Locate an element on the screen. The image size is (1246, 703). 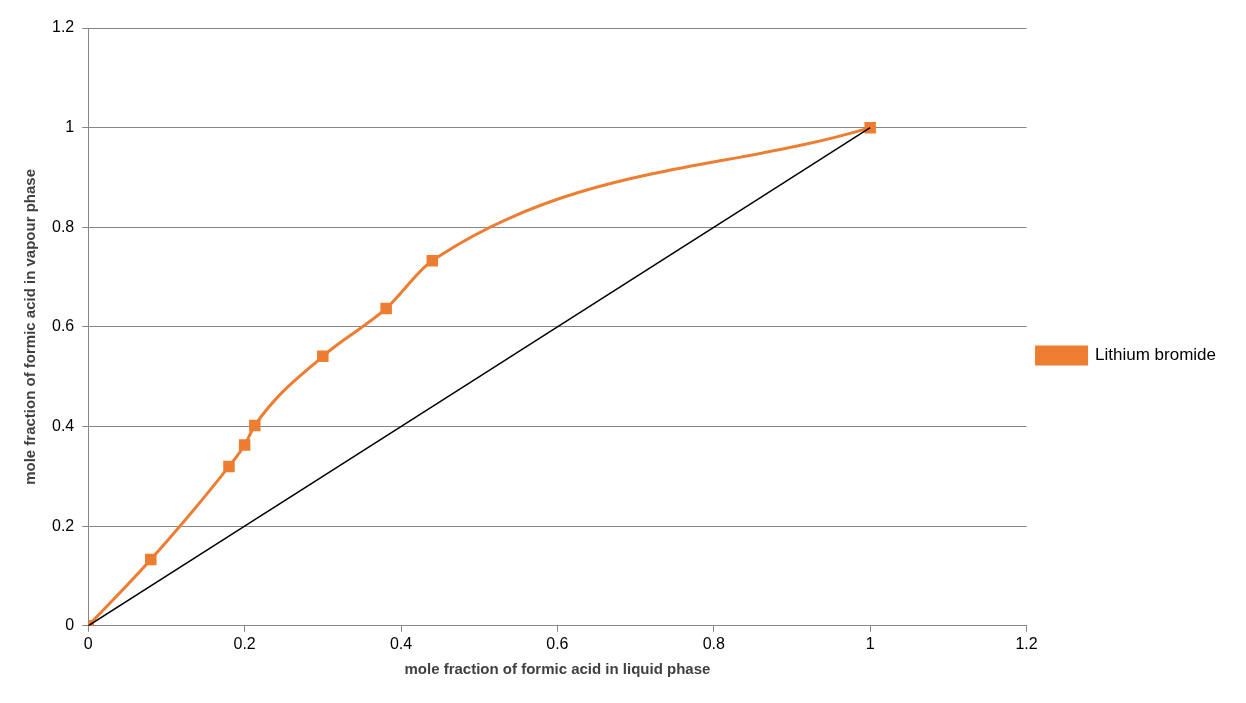
x-tick-label: 0 is located at coordinates (88, 643).